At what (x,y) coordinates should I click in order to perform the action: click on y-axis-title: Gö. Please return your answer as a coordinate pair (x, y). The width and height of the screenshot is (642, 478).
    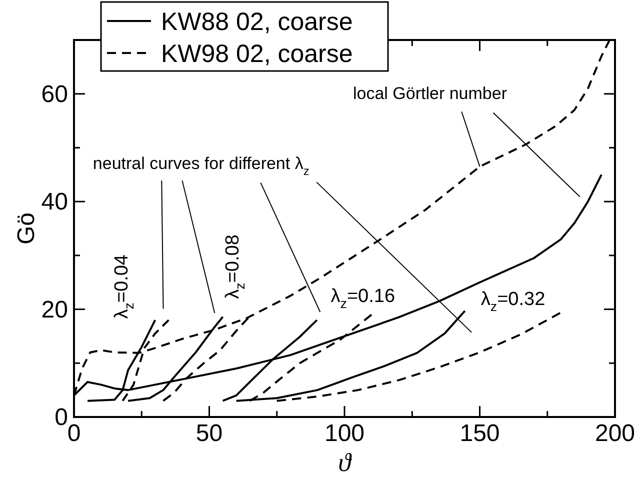
    Looking at the image, I should click on (26, 228).